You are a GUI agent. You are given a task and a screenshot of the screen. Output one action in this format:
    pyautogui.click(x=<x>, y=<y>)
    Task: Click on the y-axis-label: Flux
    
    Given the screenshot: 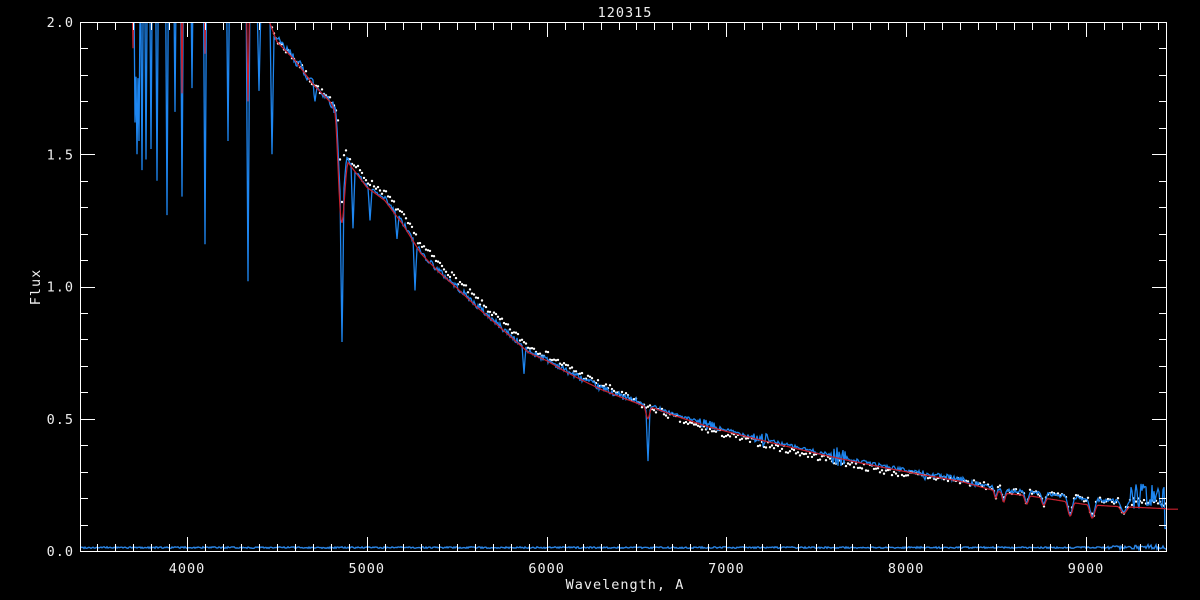 What is the action you would take?
    pyautogui.click(x=36, y=287)
    